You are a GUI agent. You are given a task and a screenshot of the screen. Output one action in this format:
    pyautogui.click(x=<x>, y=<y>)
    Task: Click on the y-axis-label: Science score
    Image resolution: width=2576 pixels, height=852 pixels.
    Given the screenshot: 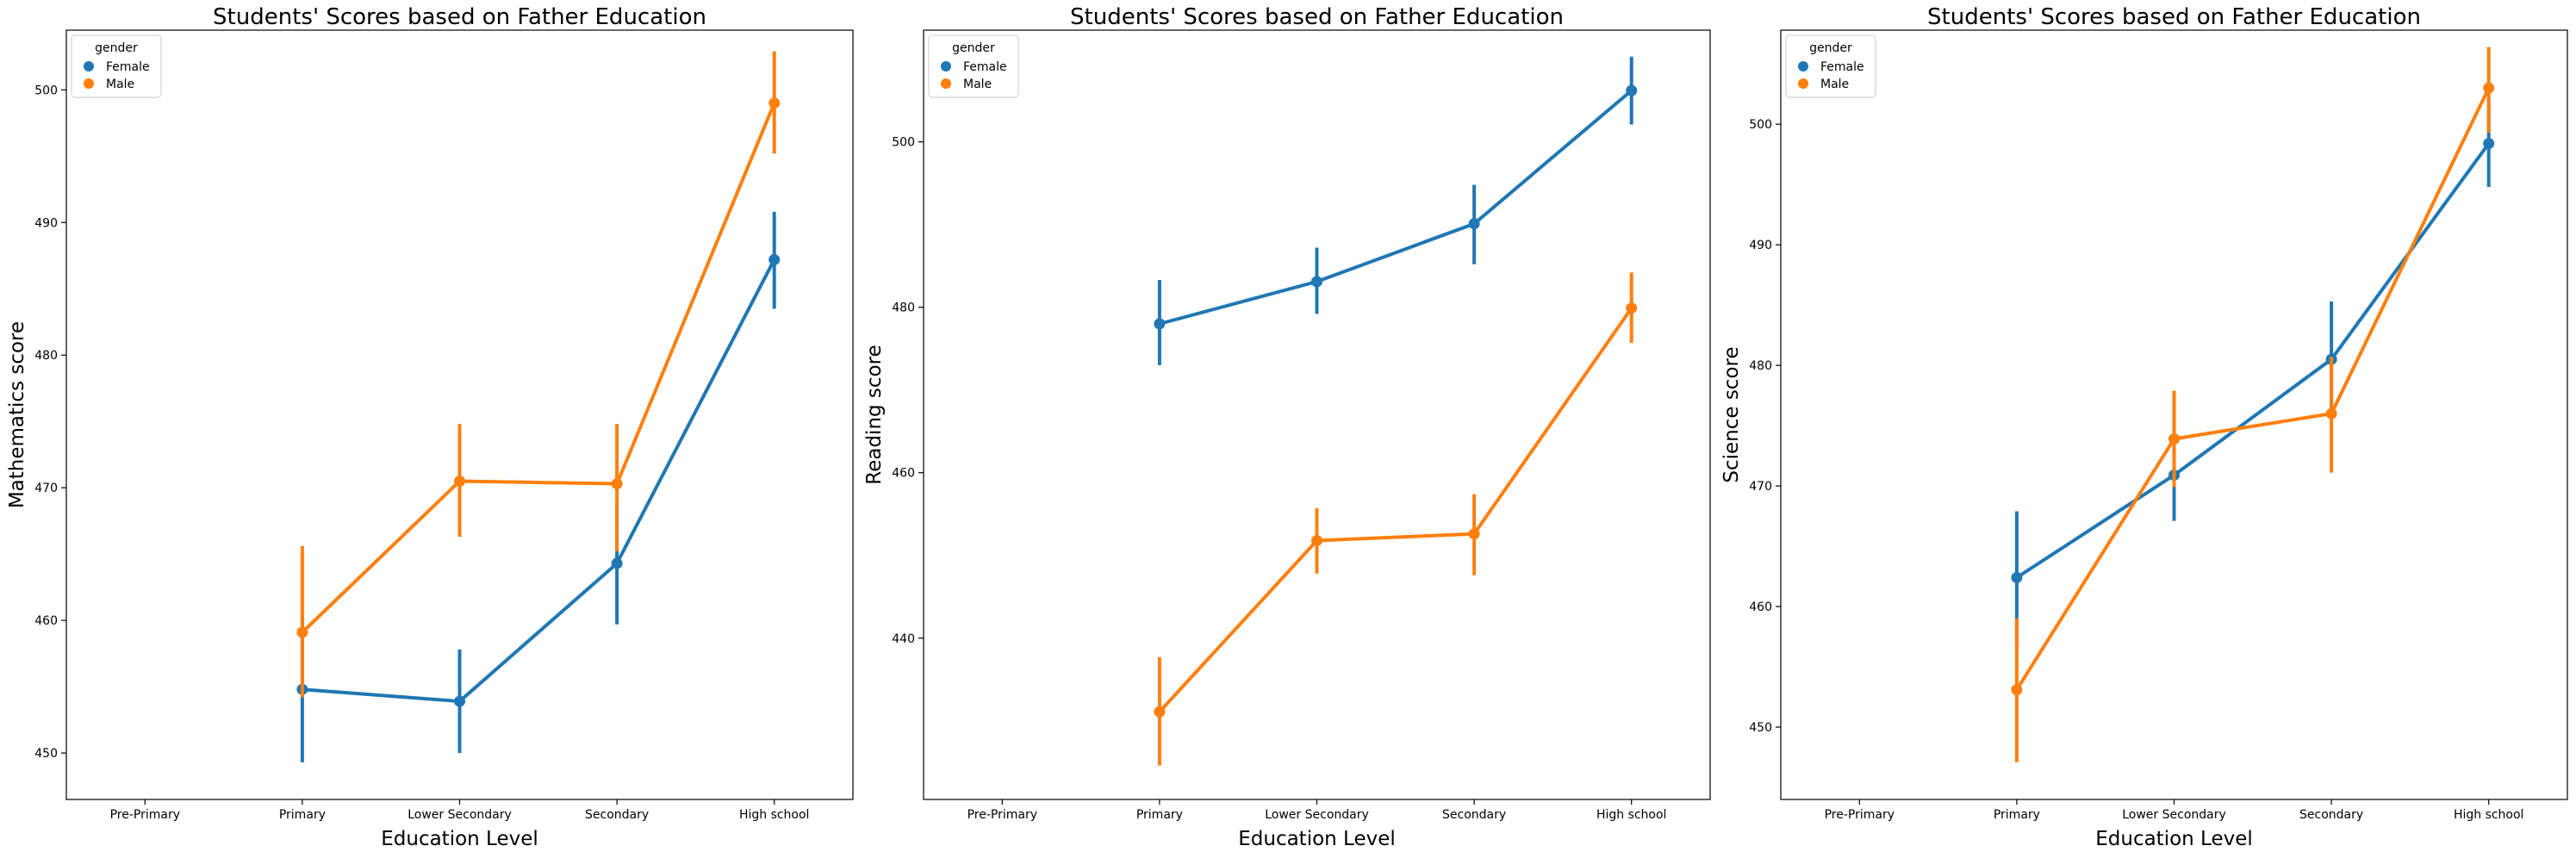 What is the action you would take?
    pyautogui.click(x=1732, y=414)
    